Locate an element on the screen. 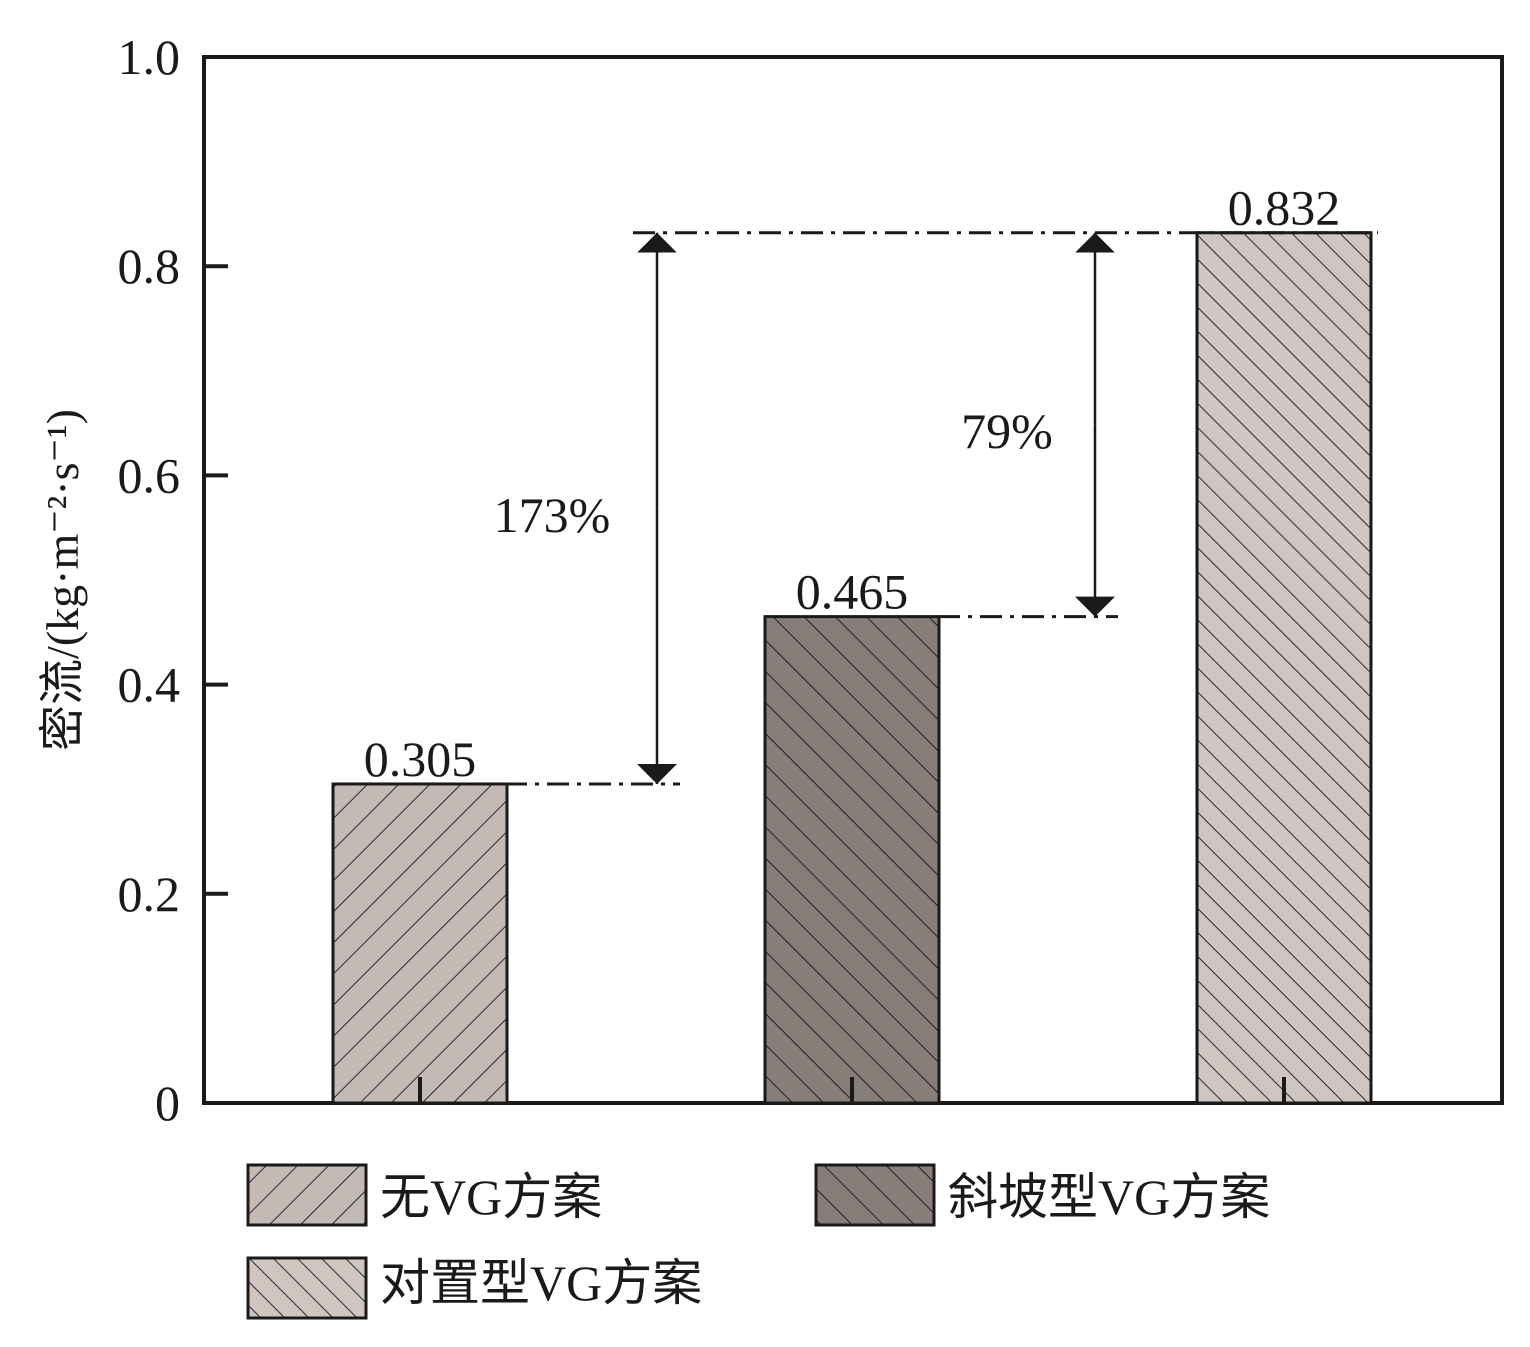 The image size is (1530, 1347). bar-value-label-3: 0.832 is located at coordinates (1284, 208).